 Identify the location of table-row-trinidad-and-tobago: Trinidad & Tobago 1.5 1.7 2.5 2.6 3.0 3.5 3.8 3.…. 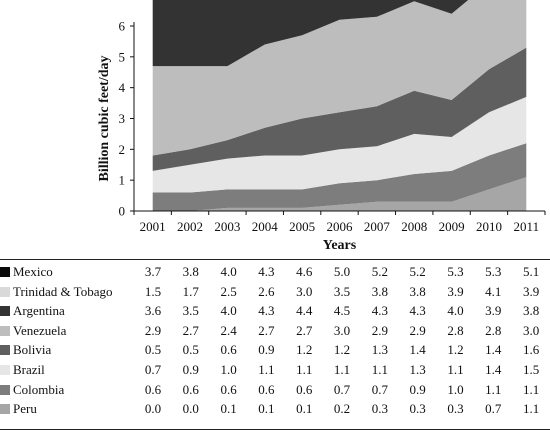
(275, 292).